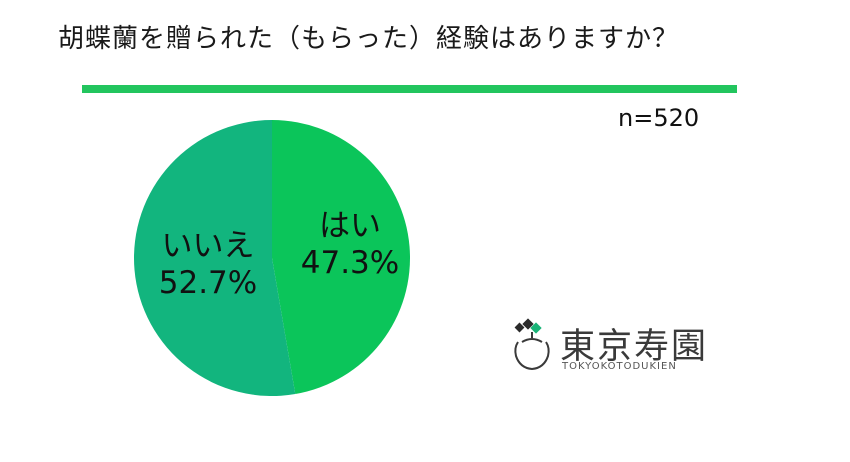 This screenshot has width=850, height=462. Describe the element at coordinates (619, 366) in the screenshot. I see `logo-romanized: TOKYOKOTODUKIEN` at that location.